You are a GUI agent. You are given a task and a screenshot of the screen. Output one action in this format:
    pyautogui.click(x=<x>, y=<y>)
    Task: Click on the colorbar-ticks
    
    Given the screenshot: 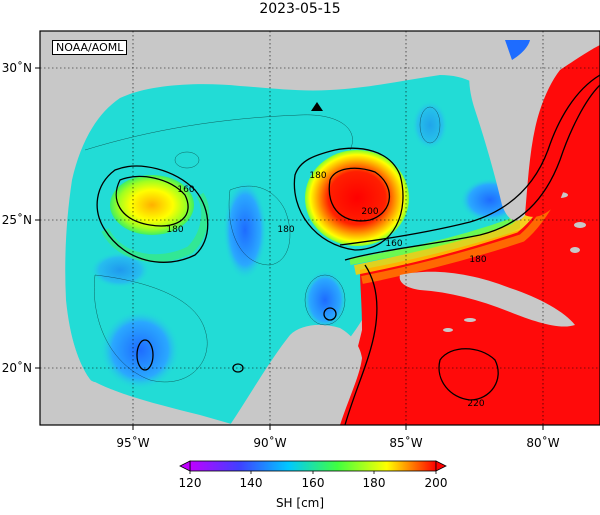 What is the action you would take?
    pyautogui.click(x=313, y=472)
    